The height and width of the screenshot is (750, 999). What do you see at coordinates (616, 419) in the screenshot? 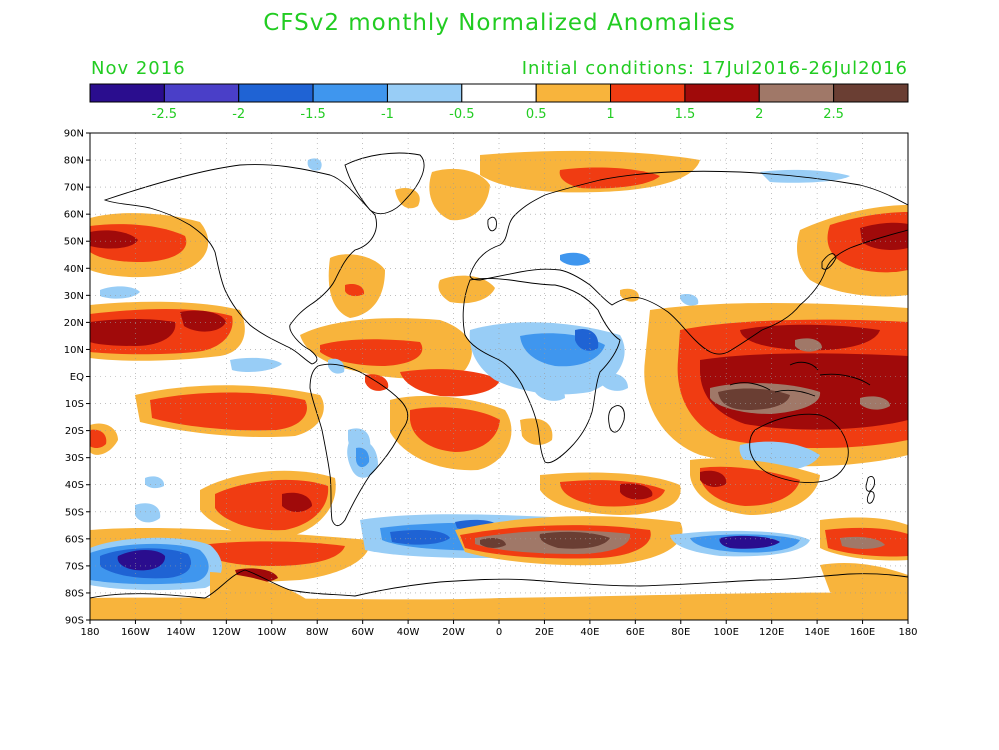
I see `madagascar-coastline` at bounding box center [616, 419].